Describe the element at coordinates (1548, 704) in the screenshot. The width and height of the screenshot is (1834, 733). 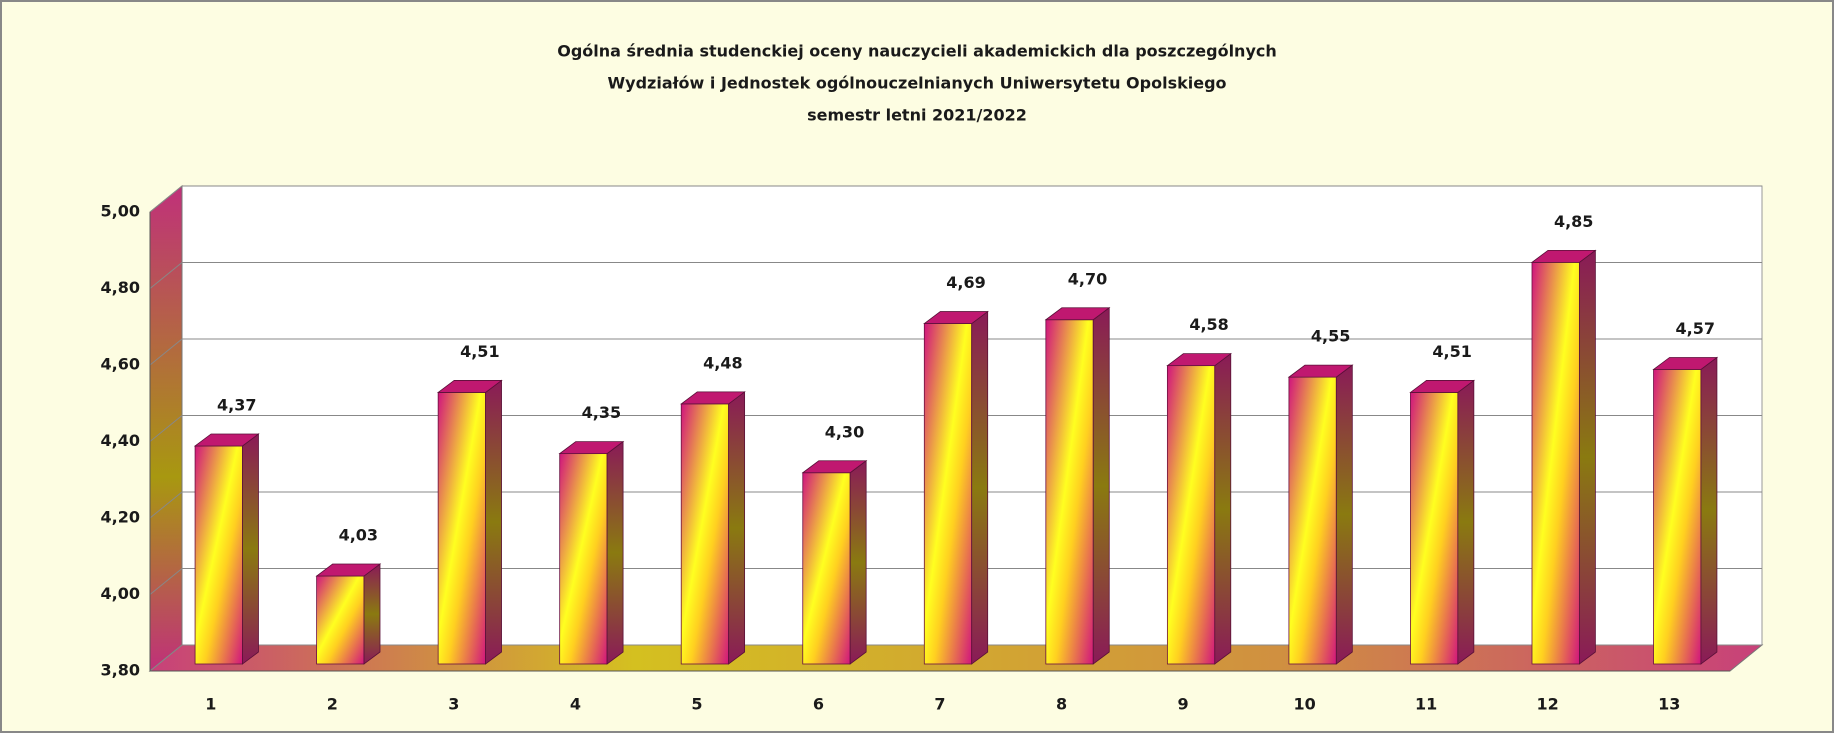
I see `x-tick-label: 12` at that location.